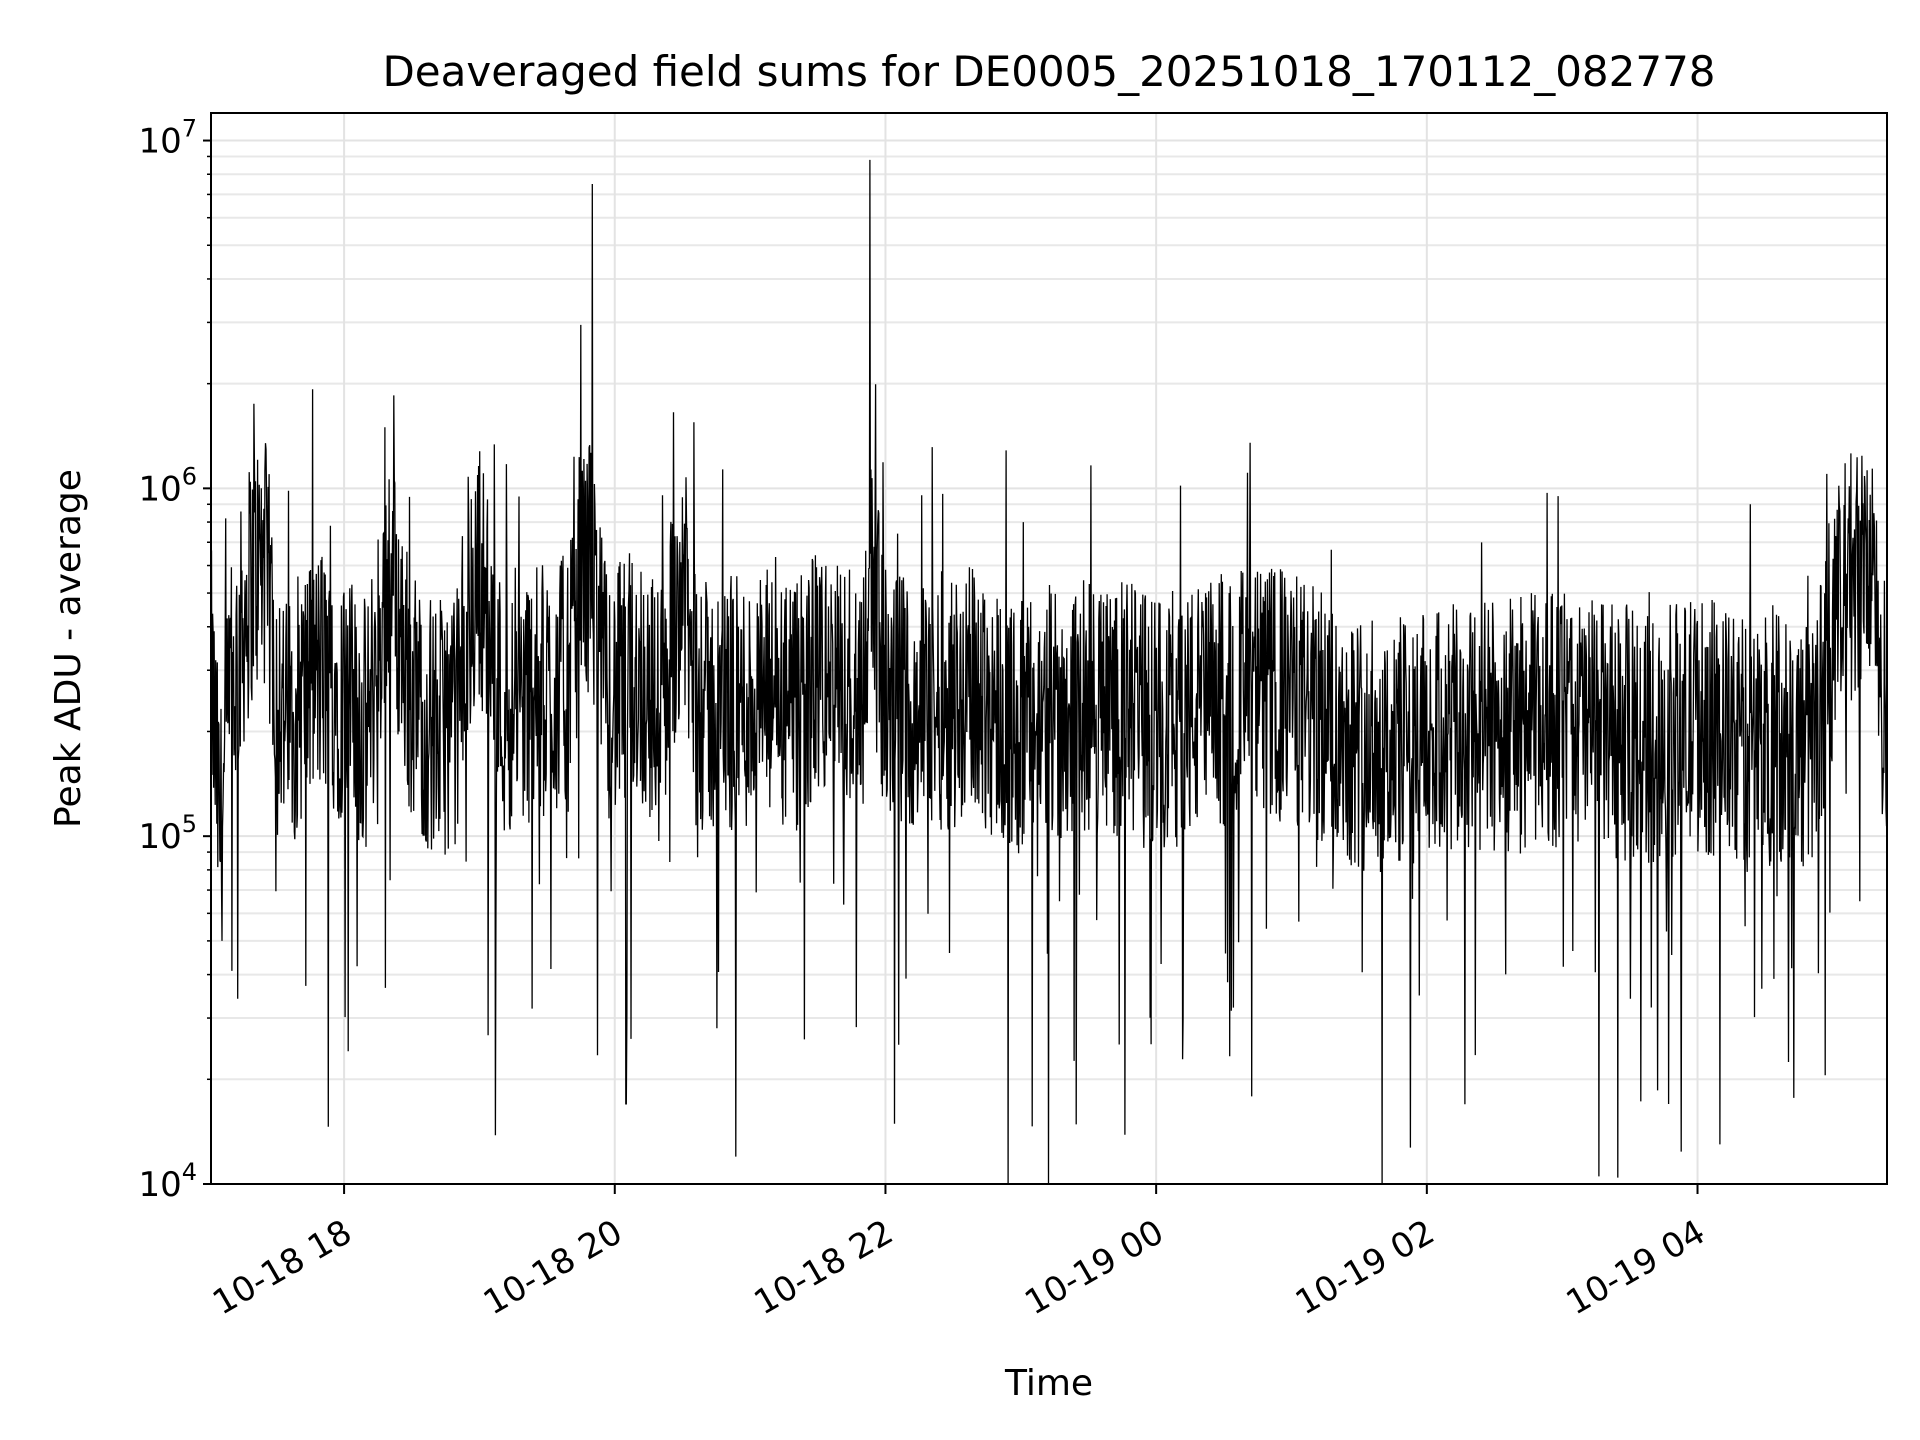 The image size is (1920, 1440). What do you see at coordinates (167, 138) in the screenshot?
I see `y-tick-label: 10⁷` at bounding box center [167, 138].